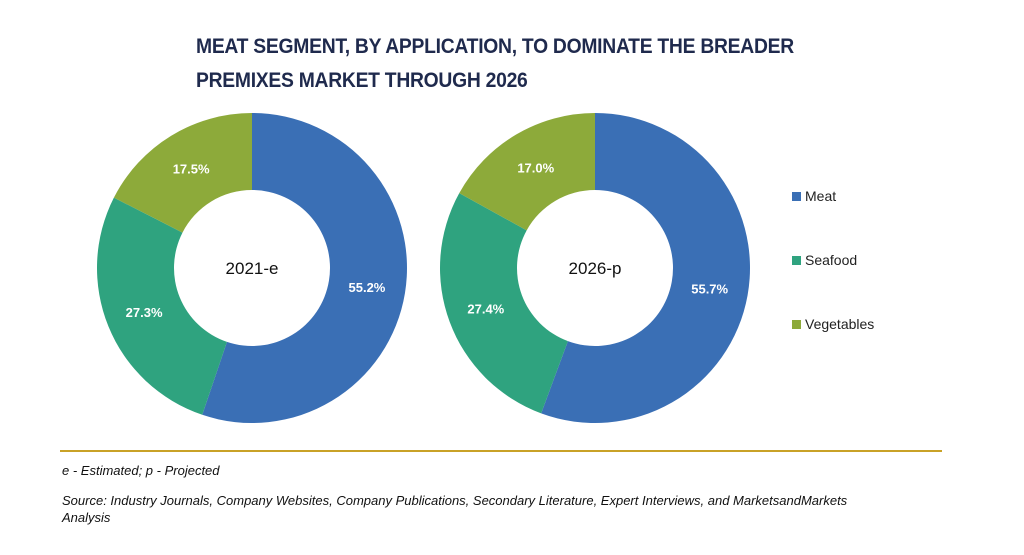 Image resolution: width=1024 pixels, height=555 pixels. What do you see at coordinates (191, 169) in the screenshot?
I see `data-label-2021-e-vegetables: 17.5%` at bounding box center [191, 169].